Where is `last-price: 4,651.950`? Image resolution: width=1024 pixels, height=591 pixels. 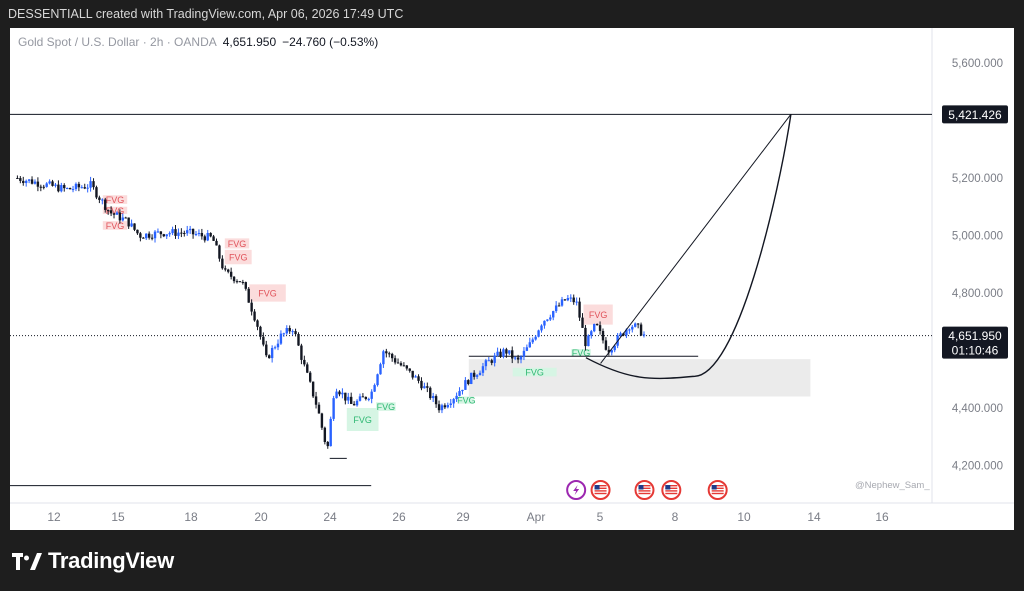 last-price: 4,651.950 is located at coordinates (249, 42).